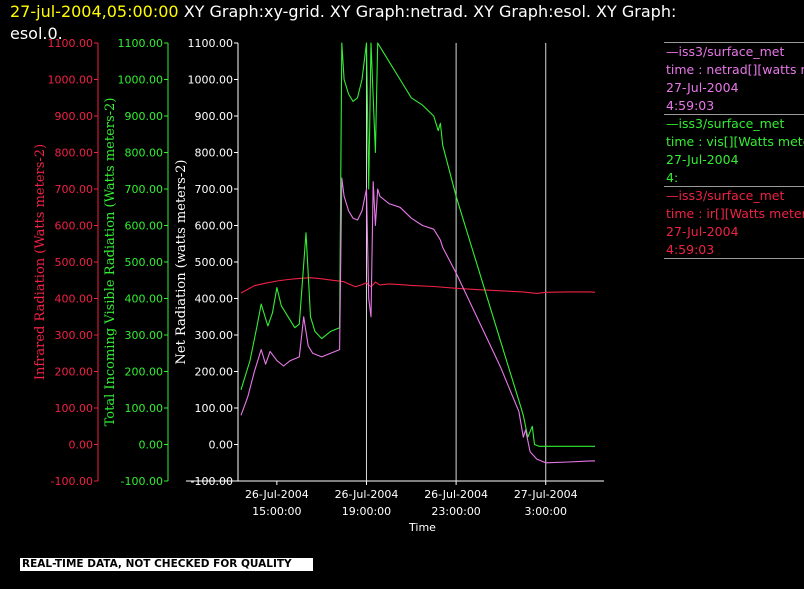 The width and height of the screenshot is (804, 589). What do you see at coordinates (418, 285) in the screenshot?
I see `series-ir` at bounding box center [418, 285].